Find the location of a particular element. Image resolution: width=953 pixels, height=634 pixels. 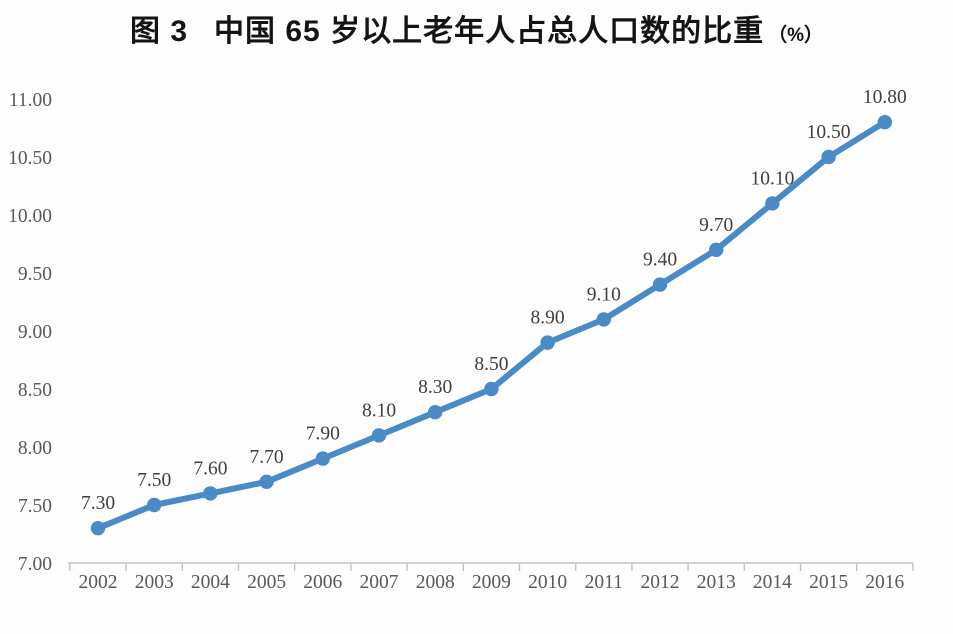

y-tick-label: 8.50 is located at coordinates (35, 390).